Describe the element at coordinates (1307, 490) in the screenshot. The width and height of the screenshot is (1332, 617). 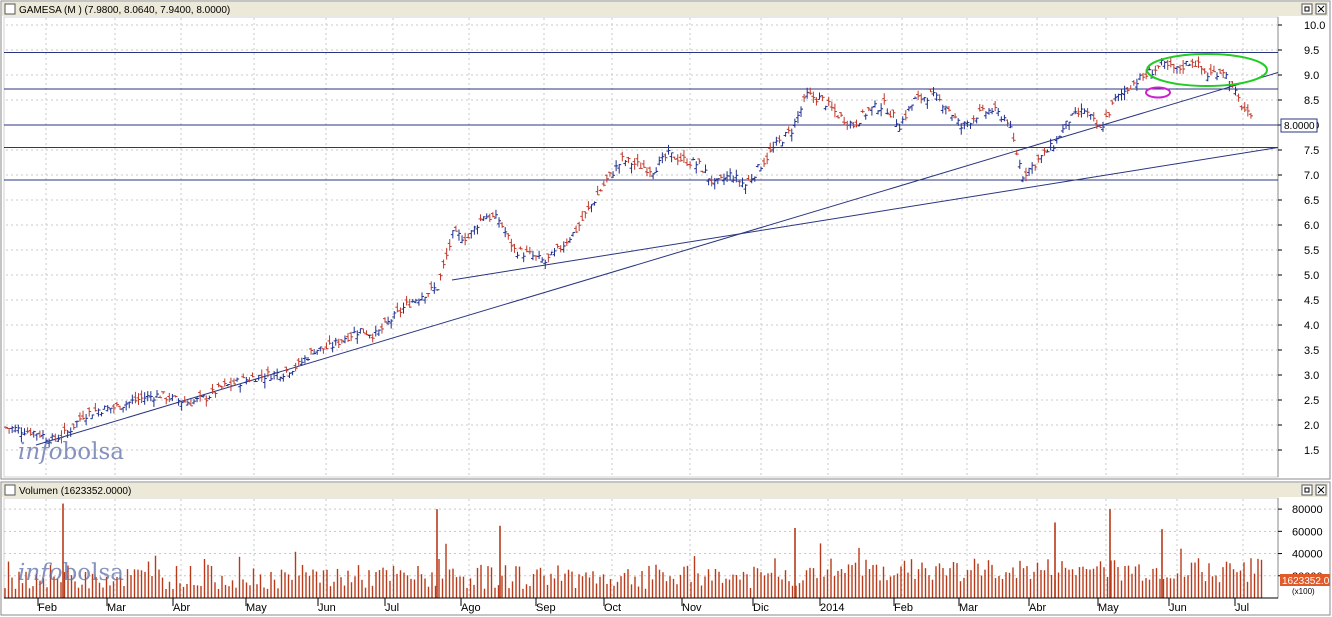
I see `volume-panel-maximize-button` at that location.